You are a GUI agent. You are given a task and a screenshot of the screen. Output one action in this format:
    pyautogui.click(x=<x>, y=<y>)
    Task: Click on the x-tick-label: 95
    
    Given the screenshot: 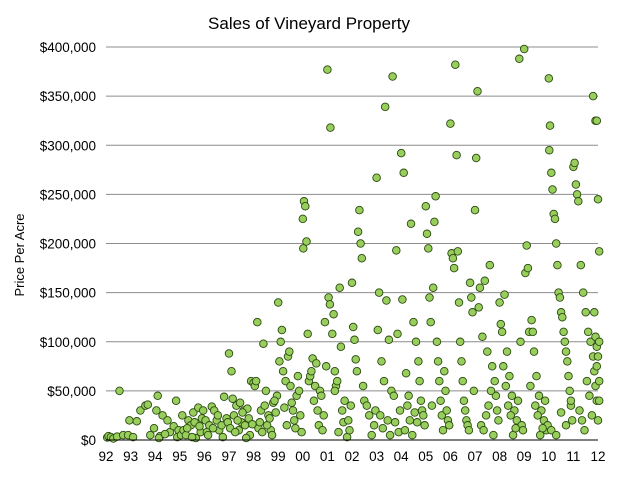 What is the action you would take?
    pyautogui.click(x=179, y=456)
    